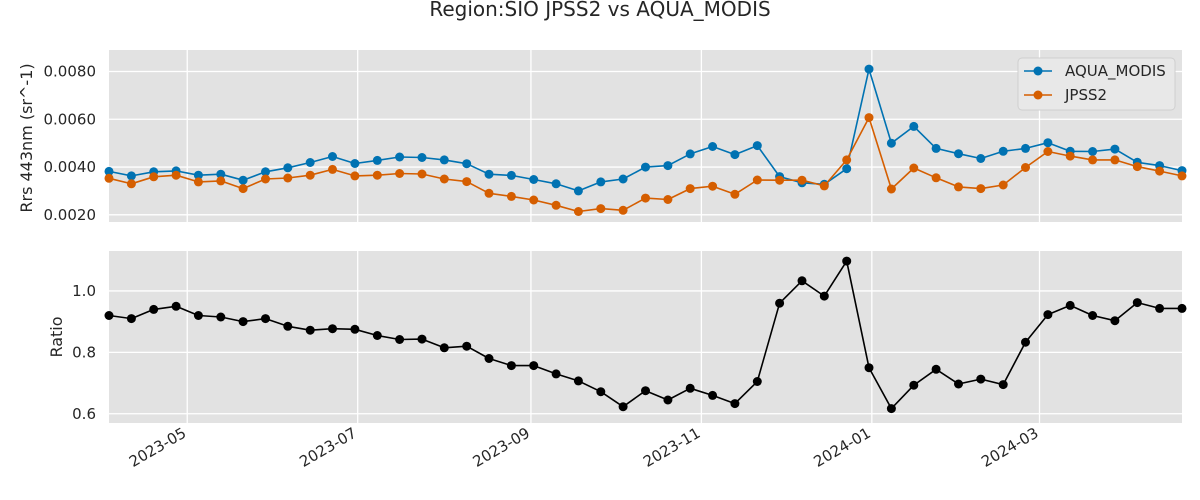 This screenshot has height=500, width=1200. Describe the element at coordinates (70, 143) in the screenshot. I see `rrs-y-ticks: 0.0020 0.0040 0.0060 0.0080` at that location.